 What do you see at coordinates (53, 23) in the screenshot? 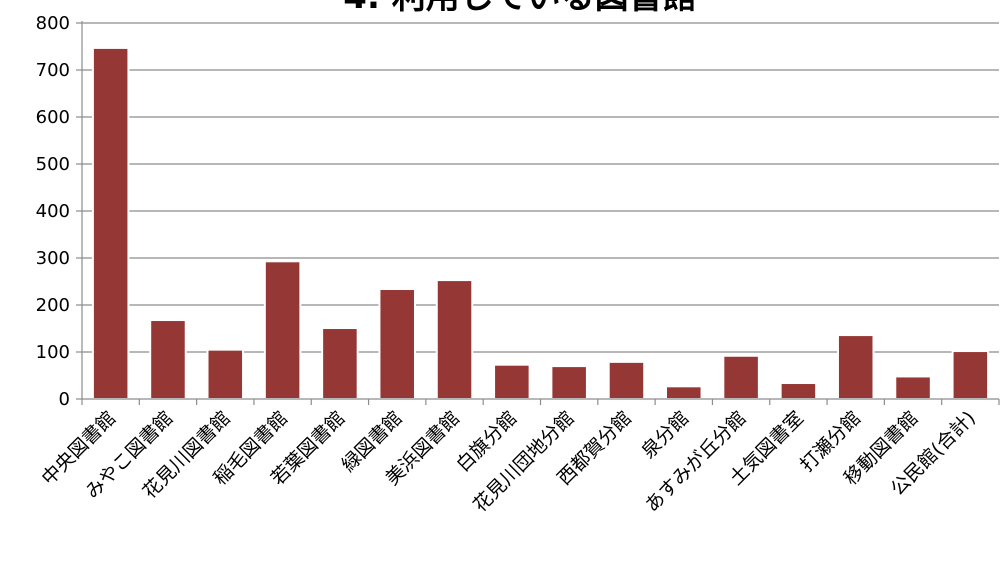
I see `y-tick-label: 800` at bounding box center [53, 23].